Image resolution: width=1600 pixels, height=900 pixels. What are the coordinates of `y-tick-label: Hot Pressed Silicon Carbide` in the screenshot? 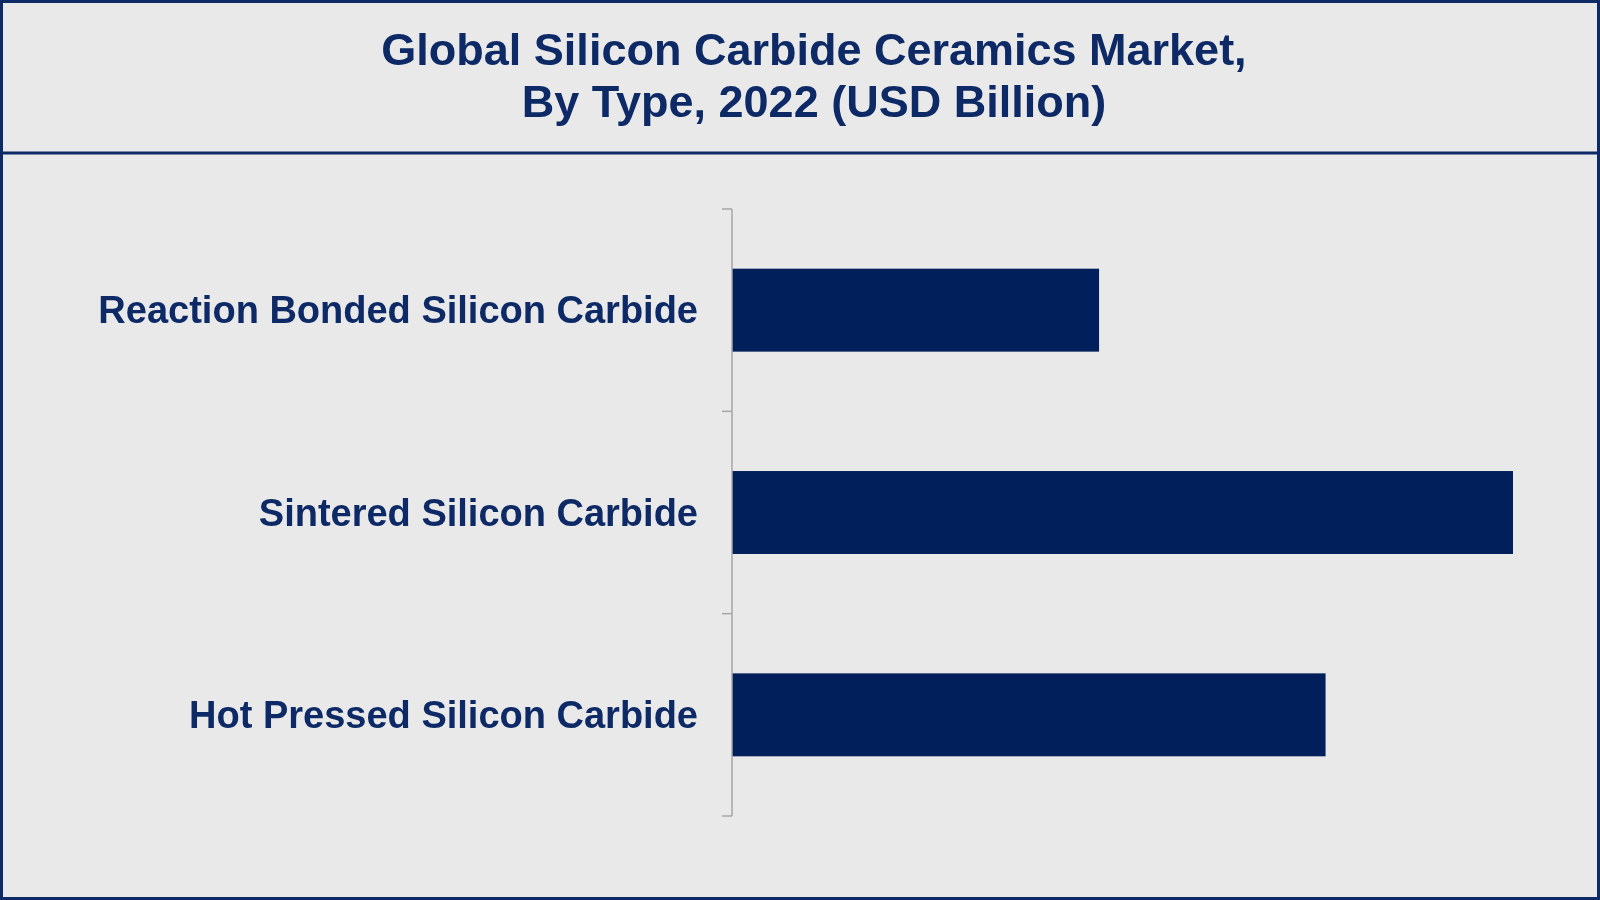 It's located at (443, 715).